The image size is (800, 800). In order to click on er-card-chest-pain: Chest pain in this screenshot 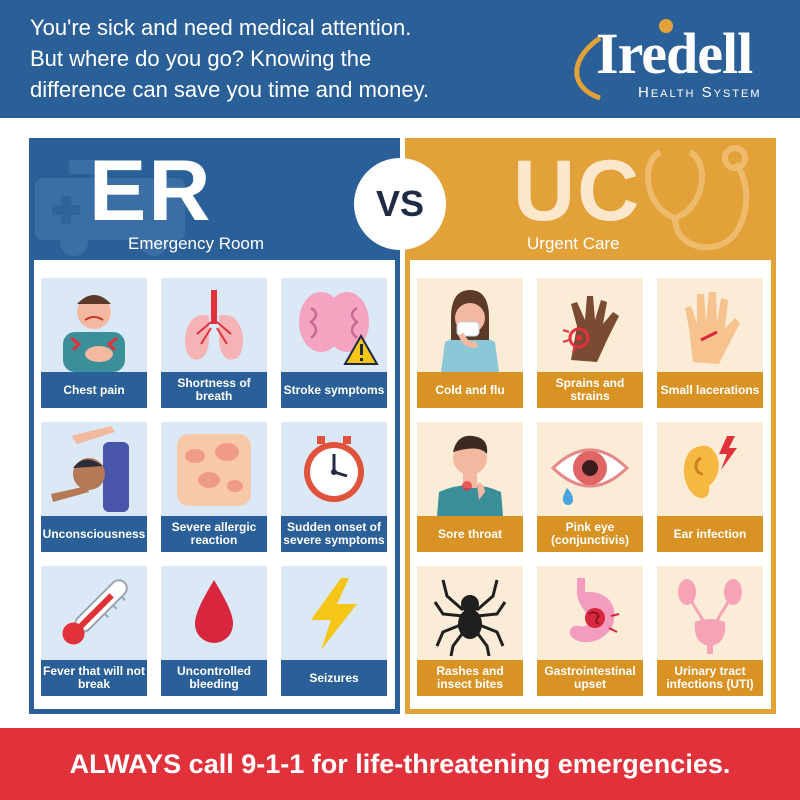, I will do `click(94, 343)`.